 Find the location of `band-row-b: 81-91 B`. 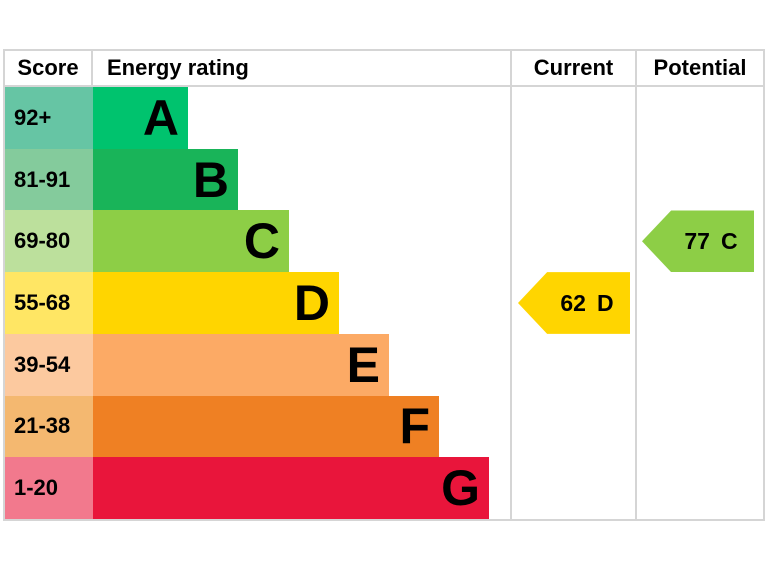

band-row-b: 81-91 B is located at coordinates (384, 179).